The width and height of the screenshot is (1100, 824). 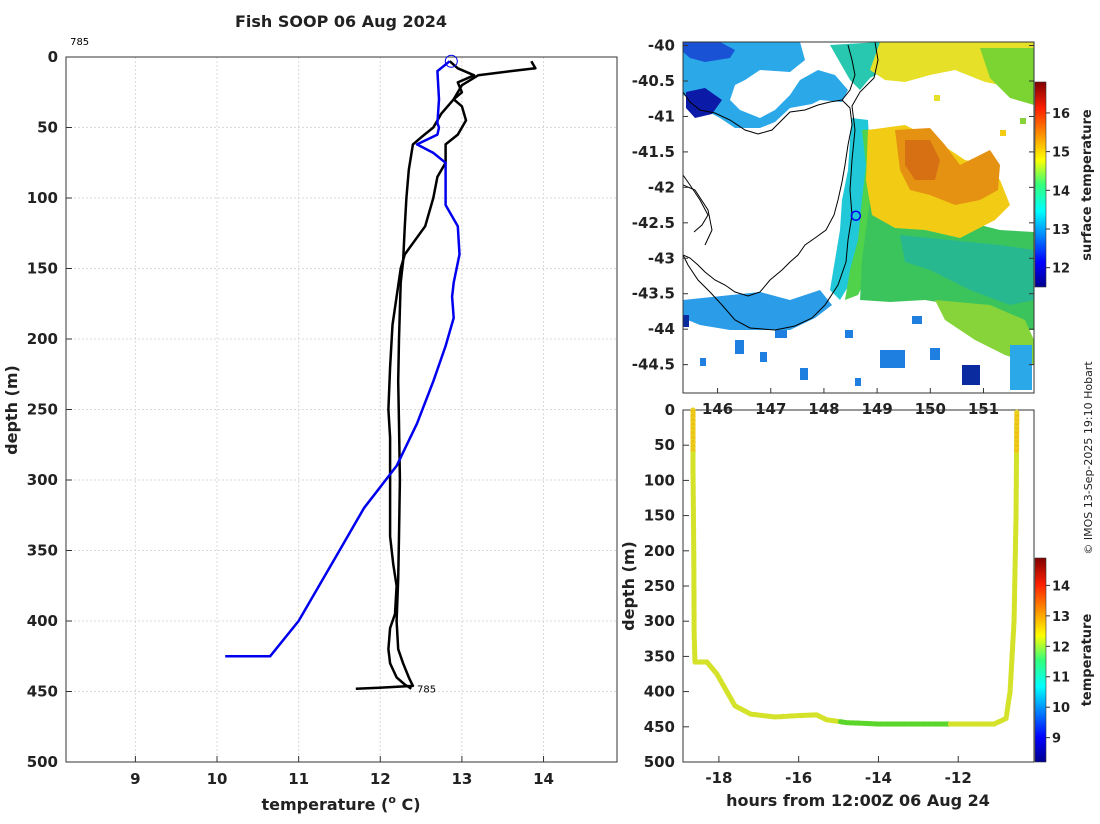 I want to click on x-tick-label: -14, so click(x=878, y=778).